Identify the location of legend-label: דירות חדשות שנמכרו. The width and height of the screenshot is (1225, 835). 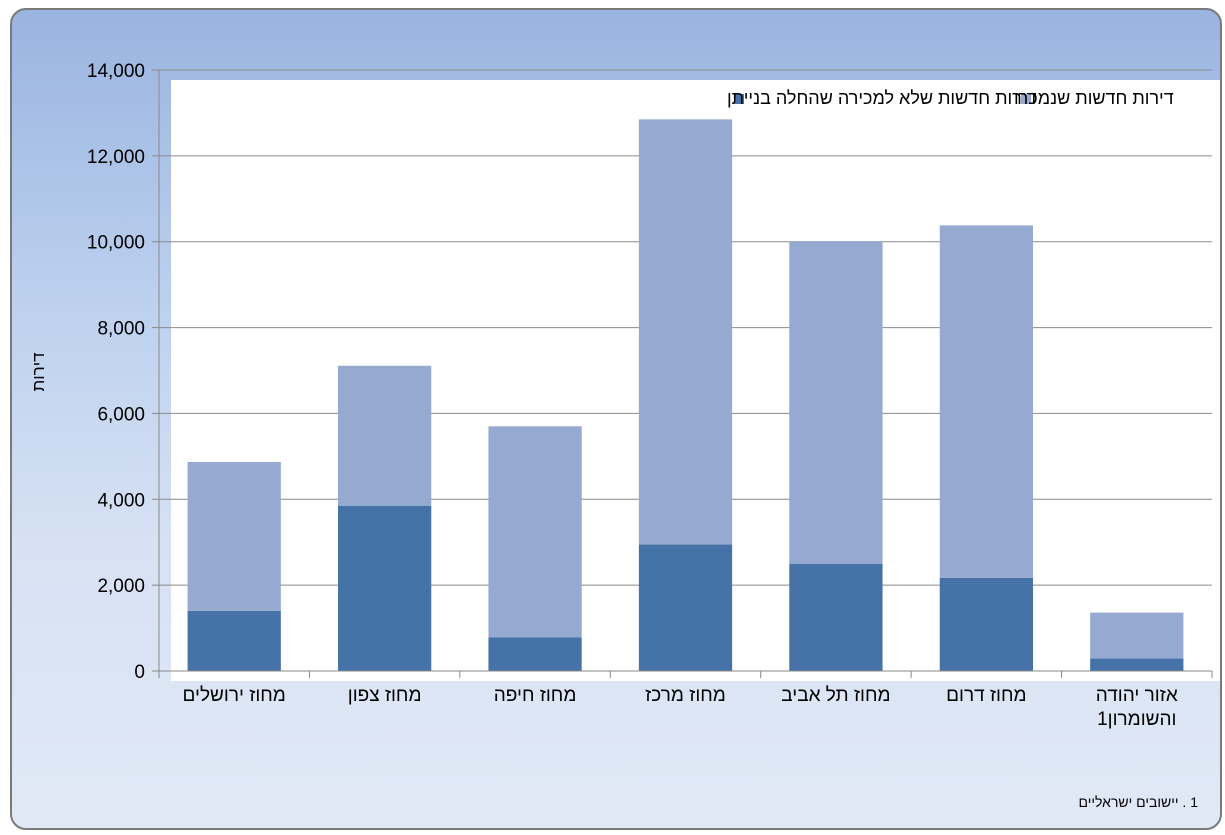
(1094, 98).